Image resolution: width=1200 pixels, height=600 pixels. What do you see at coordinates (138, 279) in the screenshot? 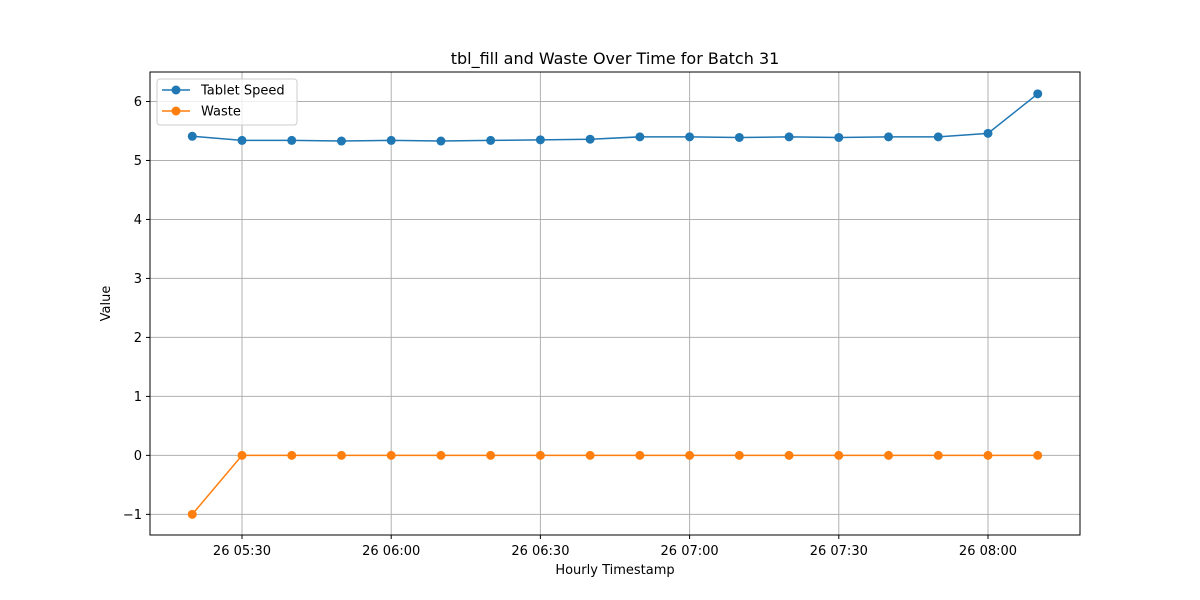
I see `y-tick-label: 3` at bounding box center [138, 279].